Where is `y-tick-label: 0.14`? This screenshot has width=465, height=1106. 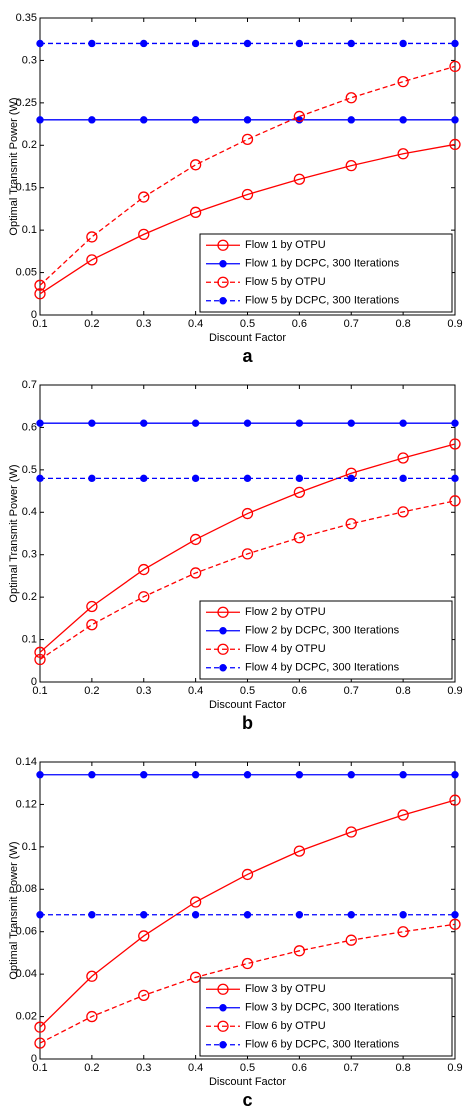 y-tick-label: 0.14 is located at coordinates (26, 762).